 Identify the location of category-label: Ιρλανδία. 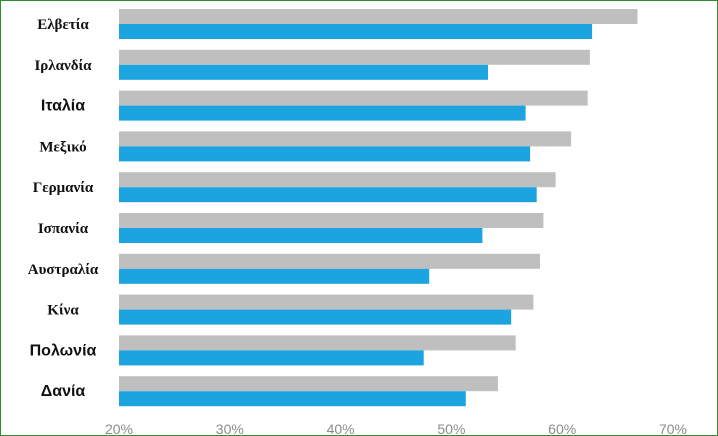
(63, 66).